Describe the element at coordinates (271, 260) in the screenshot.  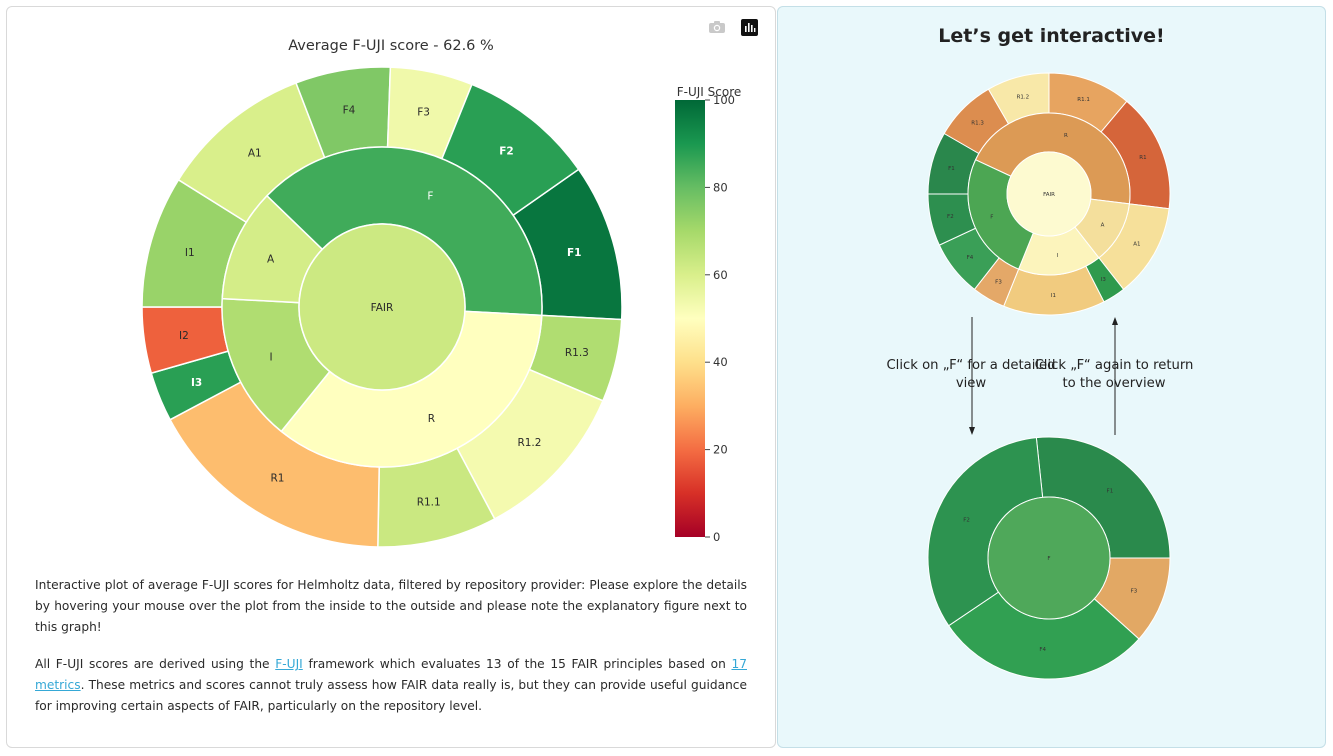
I see `label-a: A` at that location.